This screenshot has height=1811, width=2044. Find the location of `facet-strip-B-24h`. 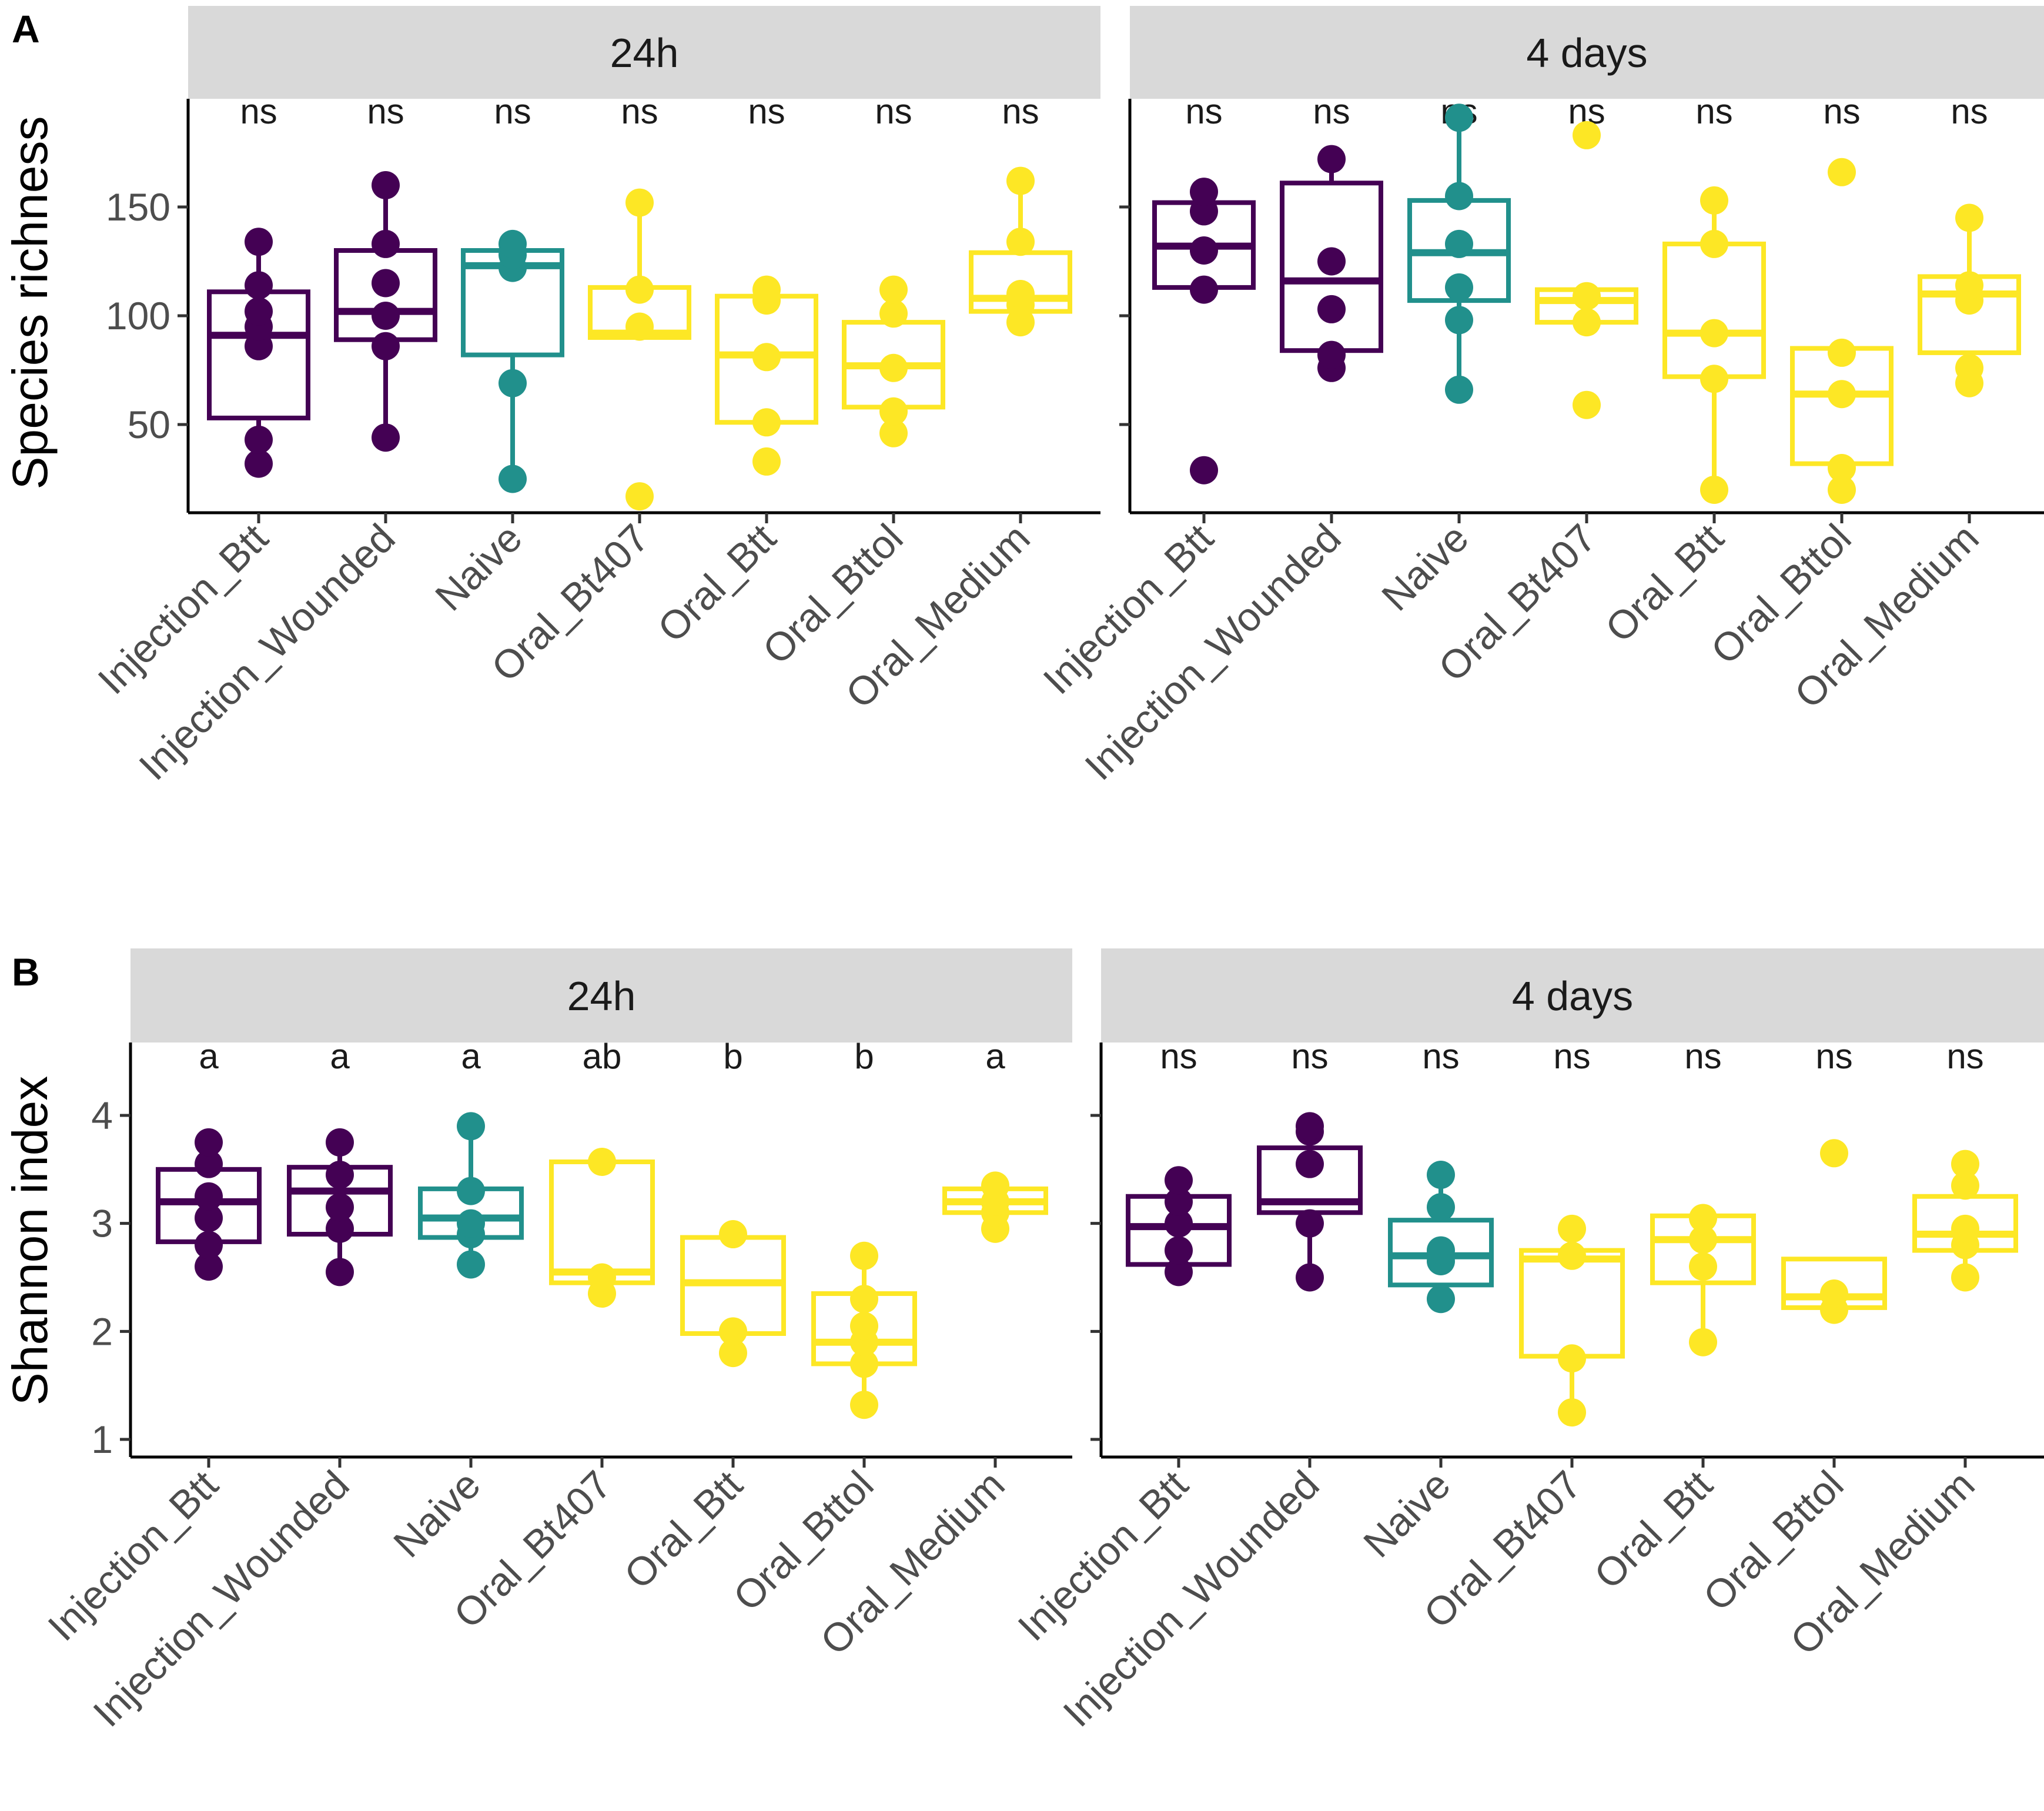

facet-strip-B-24h is located at coordinates (602, 995).